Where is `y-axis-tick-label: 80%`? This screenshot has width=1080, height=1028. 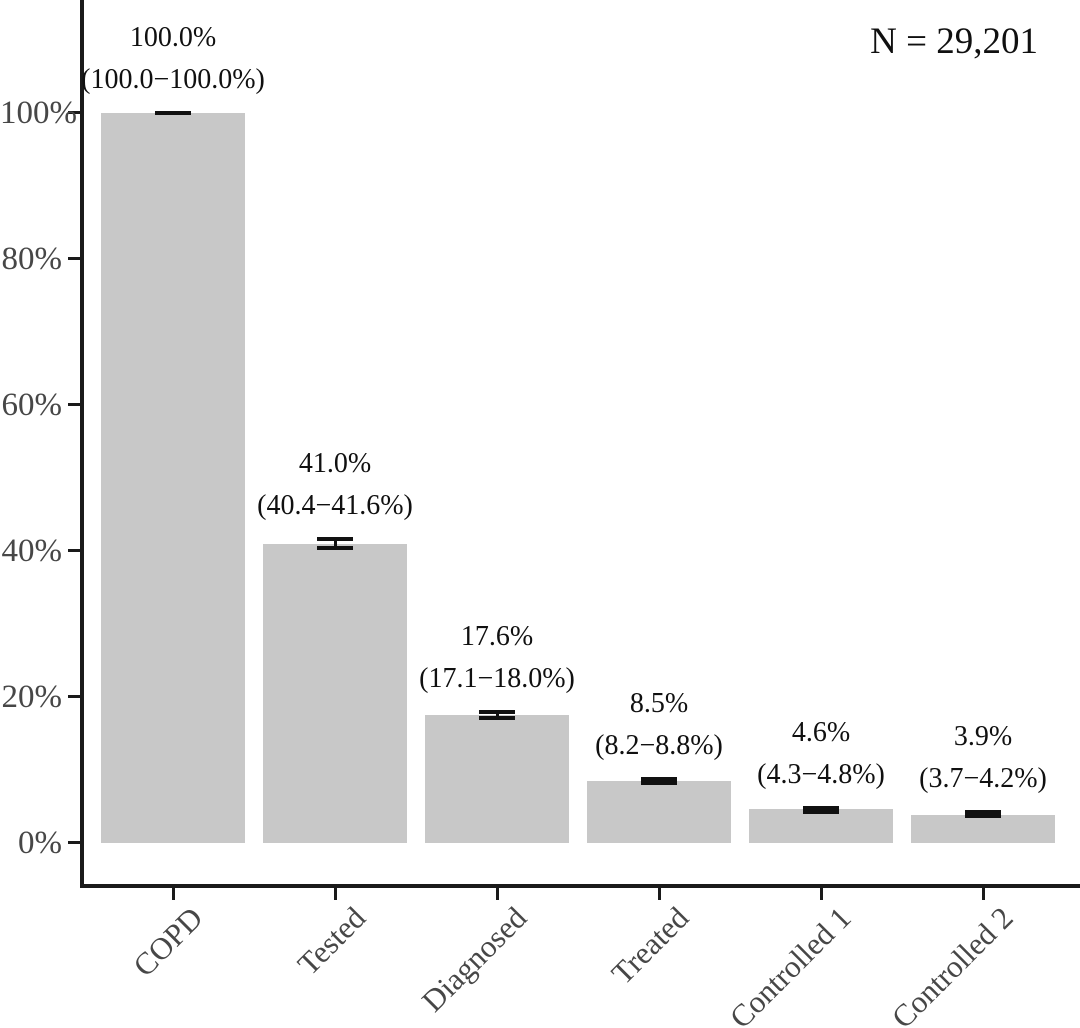
y-axis-tick-label: 80% is located at coordinates (32, 259).